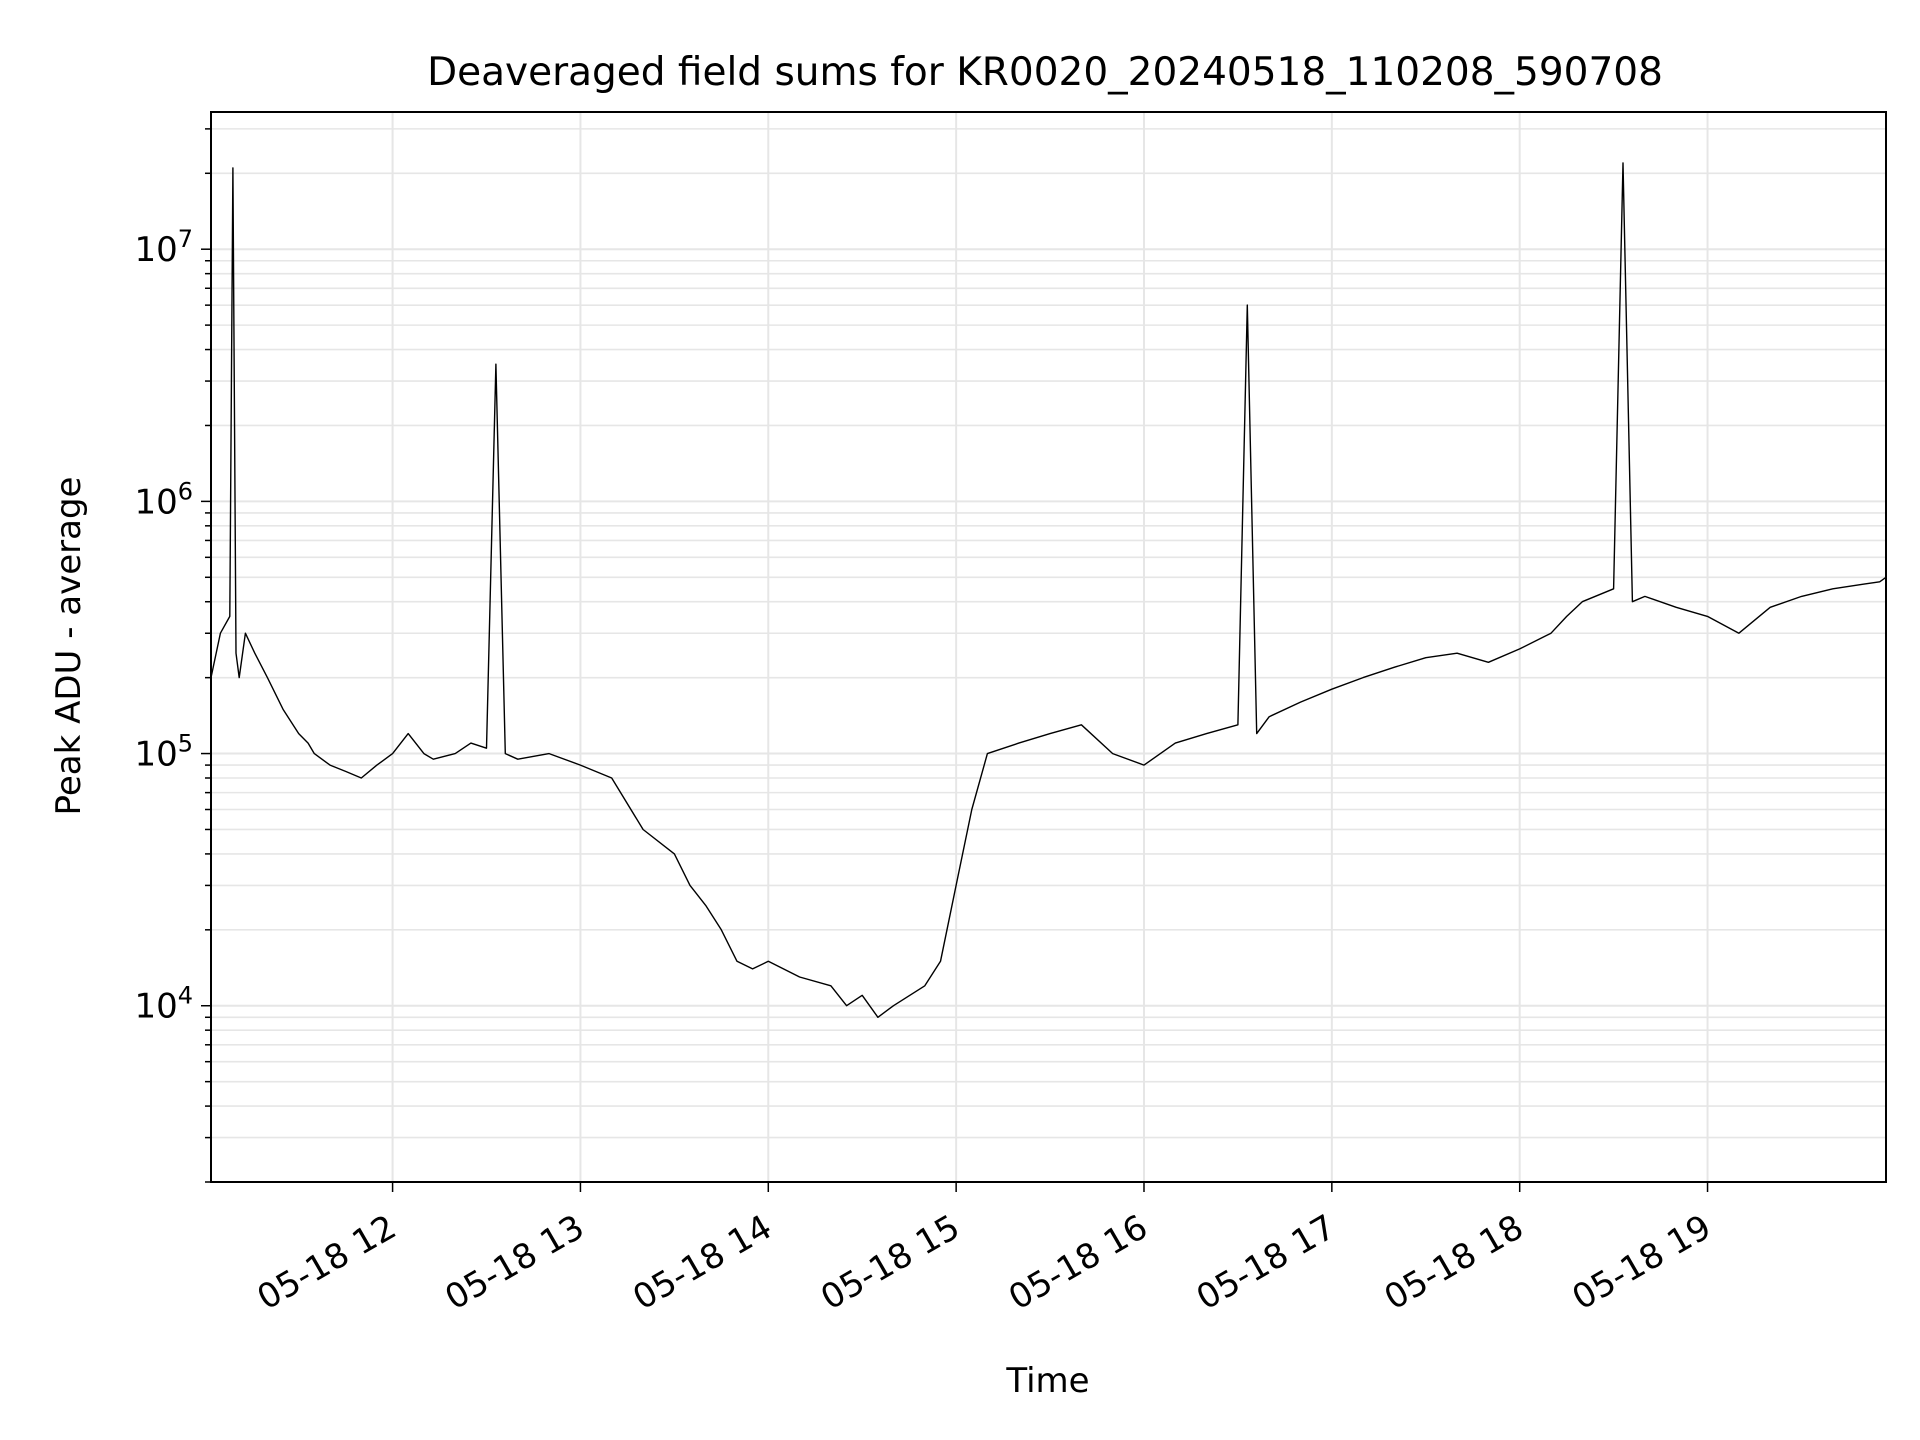  What do you see at coordinates (1047, 1381) in the screenshot?
I see `x-axis-label: Time` at bounding box center [1047, 1381].